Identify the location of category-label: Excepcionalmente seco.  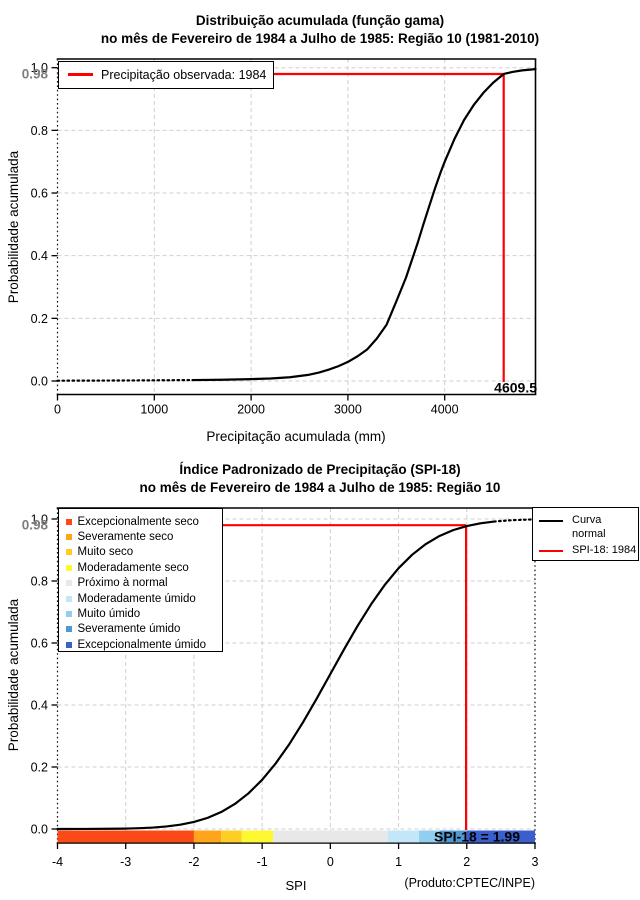
(138, 521).